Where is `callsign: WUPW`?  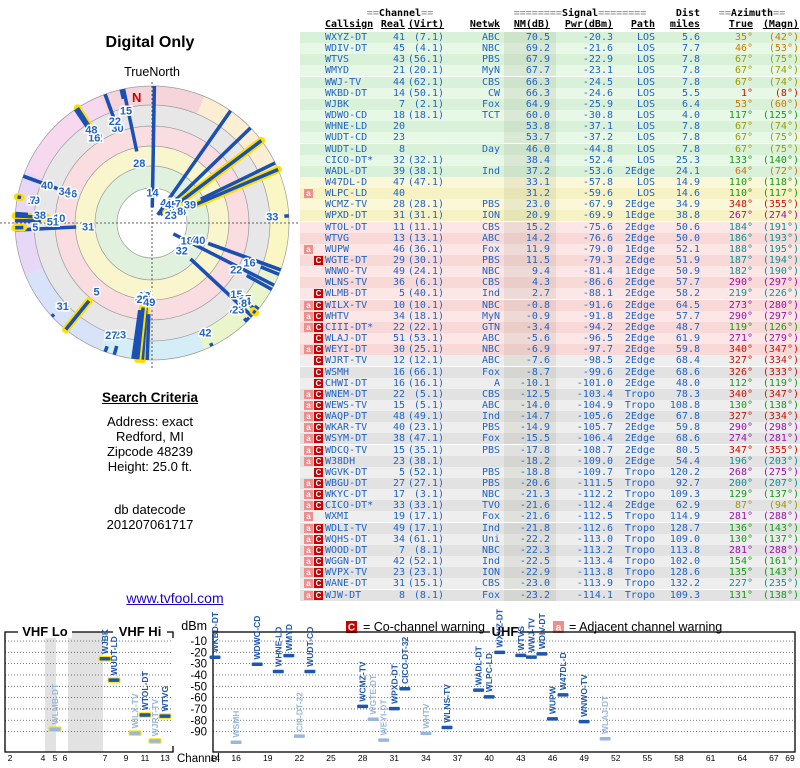
callsign: WUPW is located at coordinates (337, 249).